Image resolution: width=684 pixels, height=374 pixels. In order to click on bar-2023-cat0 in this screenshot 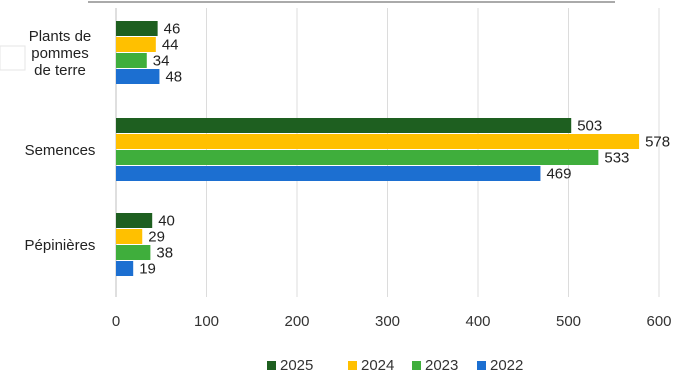, I will do `click(131, 60)`.